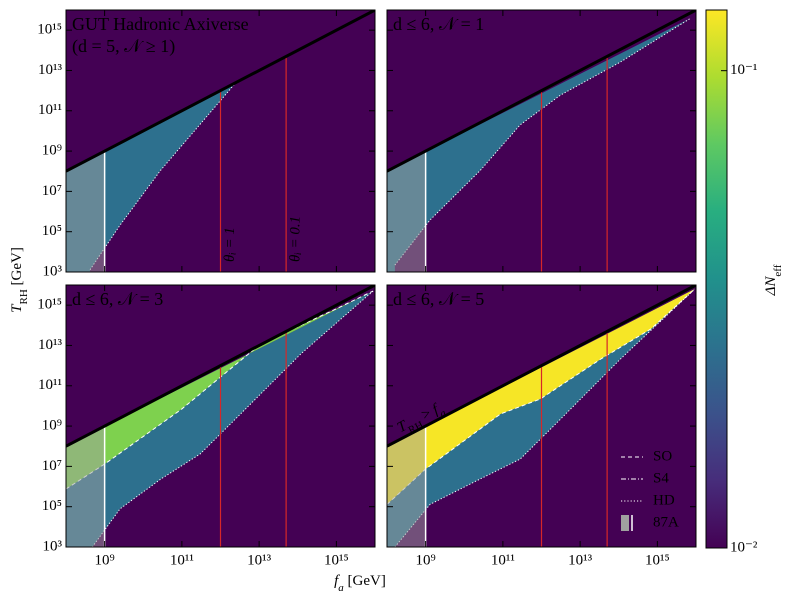 Image resolution: width=793 pixels, height=601 pixels. Describe the element at coordinates (427, 415) in the screenshot. I see `text-part: >` at that location.